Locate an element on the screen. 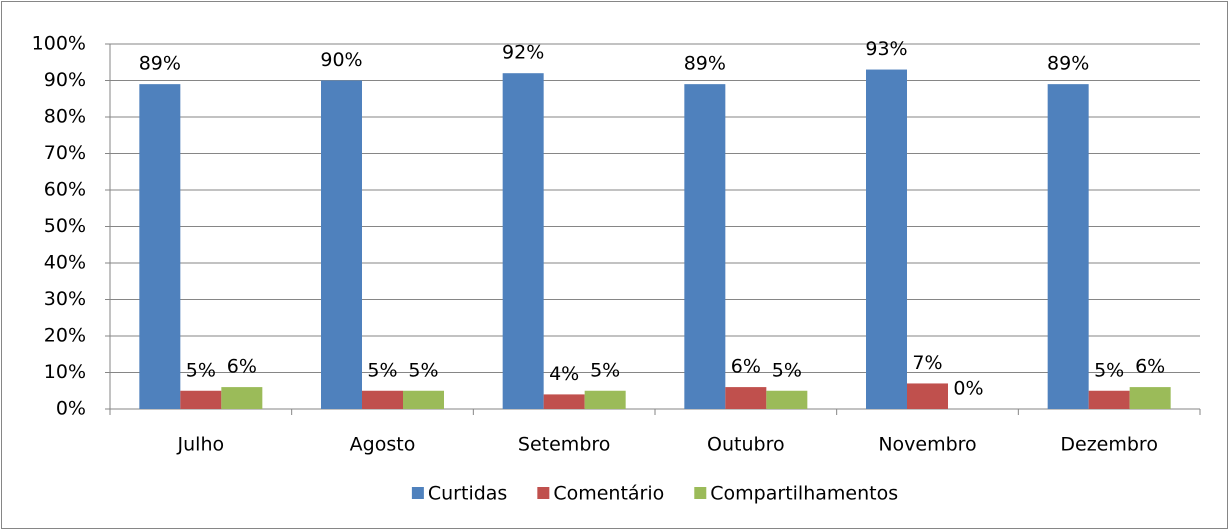 The image size is (1230, 531). x-tick-label: Julho is located at coordinates (201, 445).